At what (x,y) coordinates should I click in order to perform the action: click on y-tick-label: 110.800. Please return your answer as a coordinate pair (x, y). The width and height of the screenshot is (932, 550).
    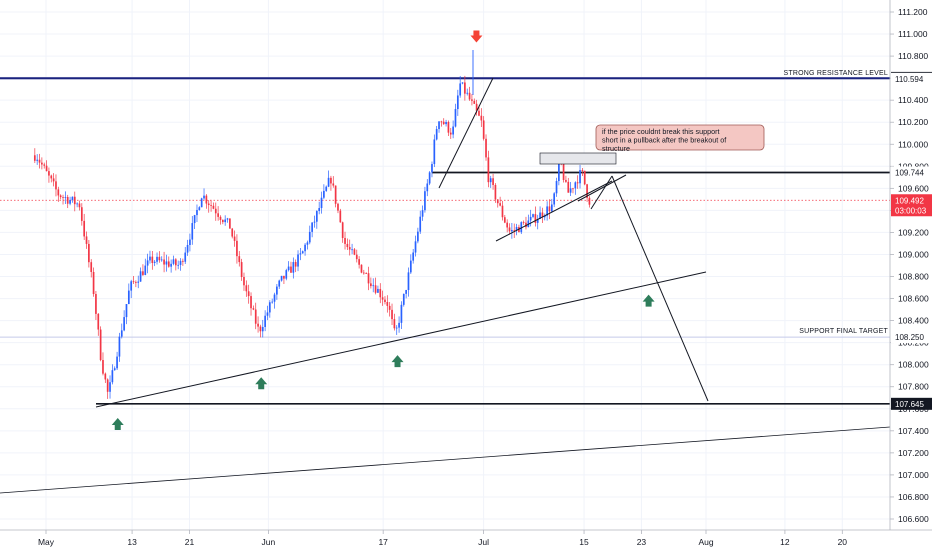
    Looking at the image, I should click on (913, 56).